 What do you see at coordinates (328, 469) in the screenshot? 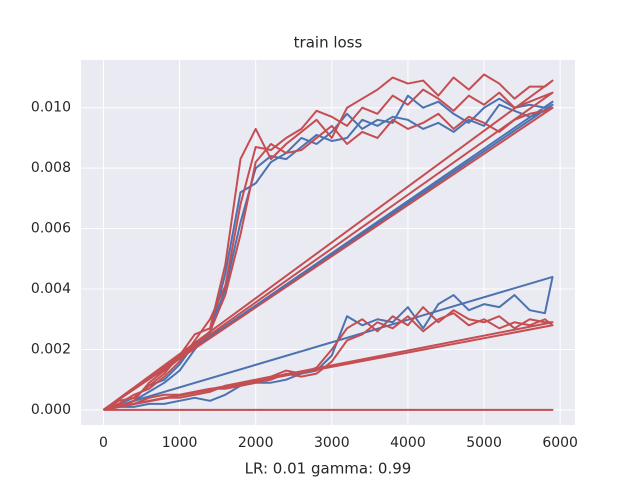
I see `x-axis-label: LR: 0.01 gamma: 0.99` at bounding box center [328, 469].